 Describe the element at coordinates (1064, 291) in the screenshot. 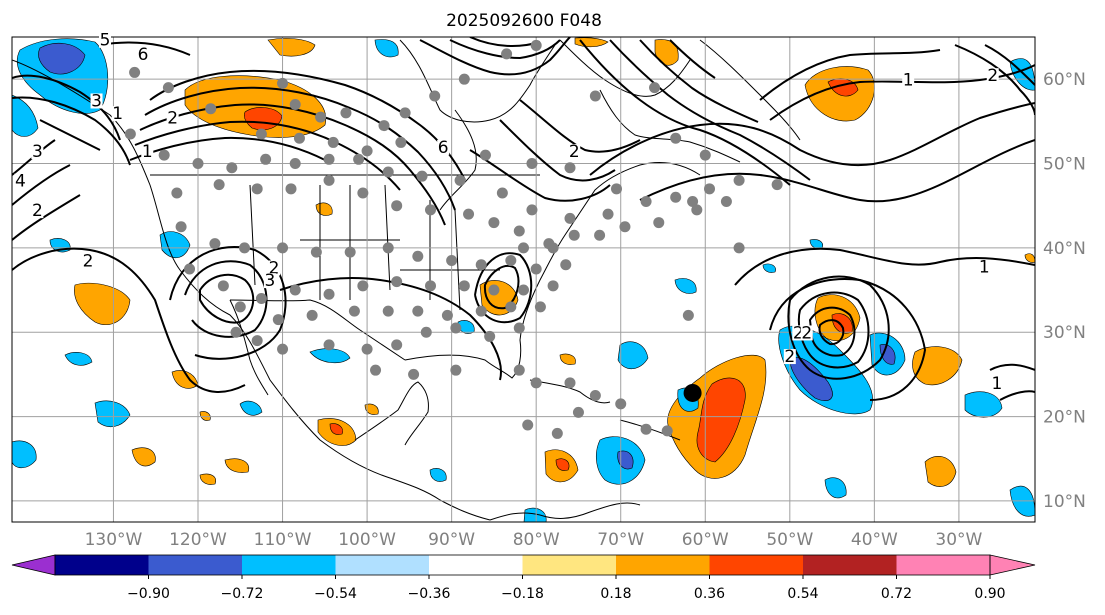

I see `latitude-axis: 60°N 50°N 40°N 30°N 20°N 10°N` at that location.